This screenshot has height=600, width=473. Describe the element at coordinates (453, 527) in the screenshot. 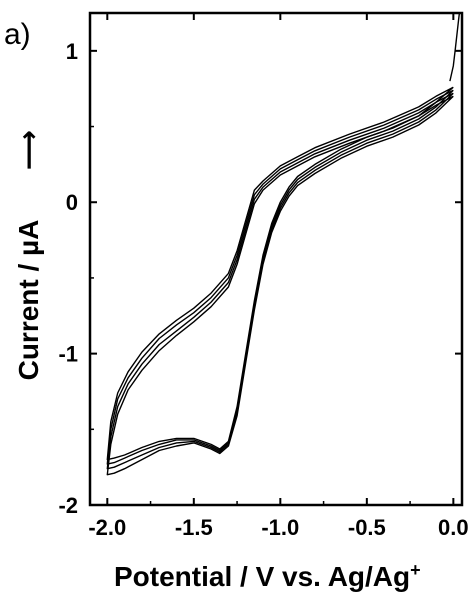

I see `x-tick-label: 0.0` at that location.